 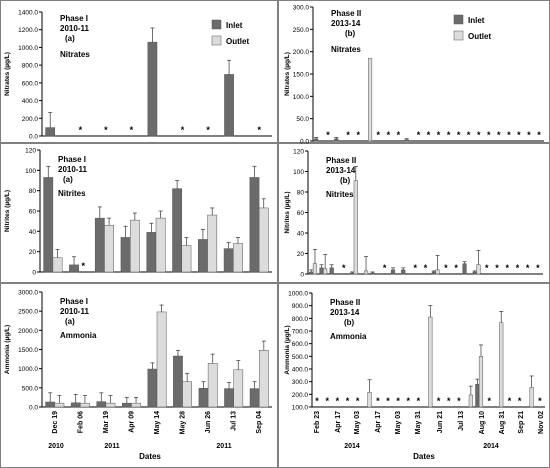 What do you see at coordinates (424, 456) in the screenshot?
I see `x-axis-title-right: Dates` at bounding box center [424, 456].